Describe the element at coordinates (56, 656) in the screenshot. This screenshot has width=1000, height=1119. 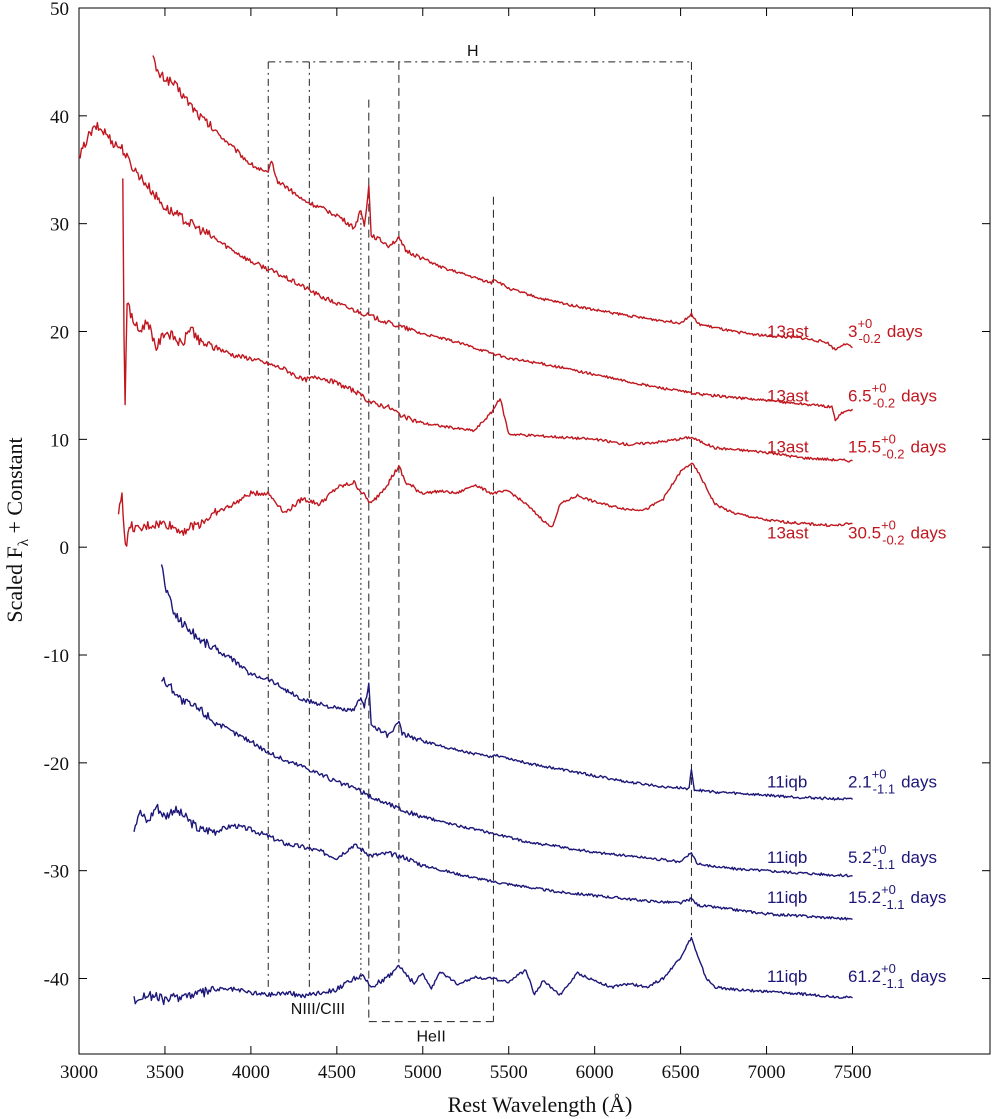
I see `y-tick-label: -10` at that location.